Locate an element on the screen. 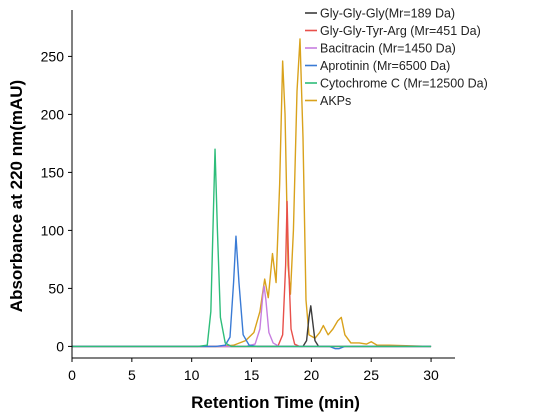  y-tick-label: 50 is located at coordinates (56, 288).